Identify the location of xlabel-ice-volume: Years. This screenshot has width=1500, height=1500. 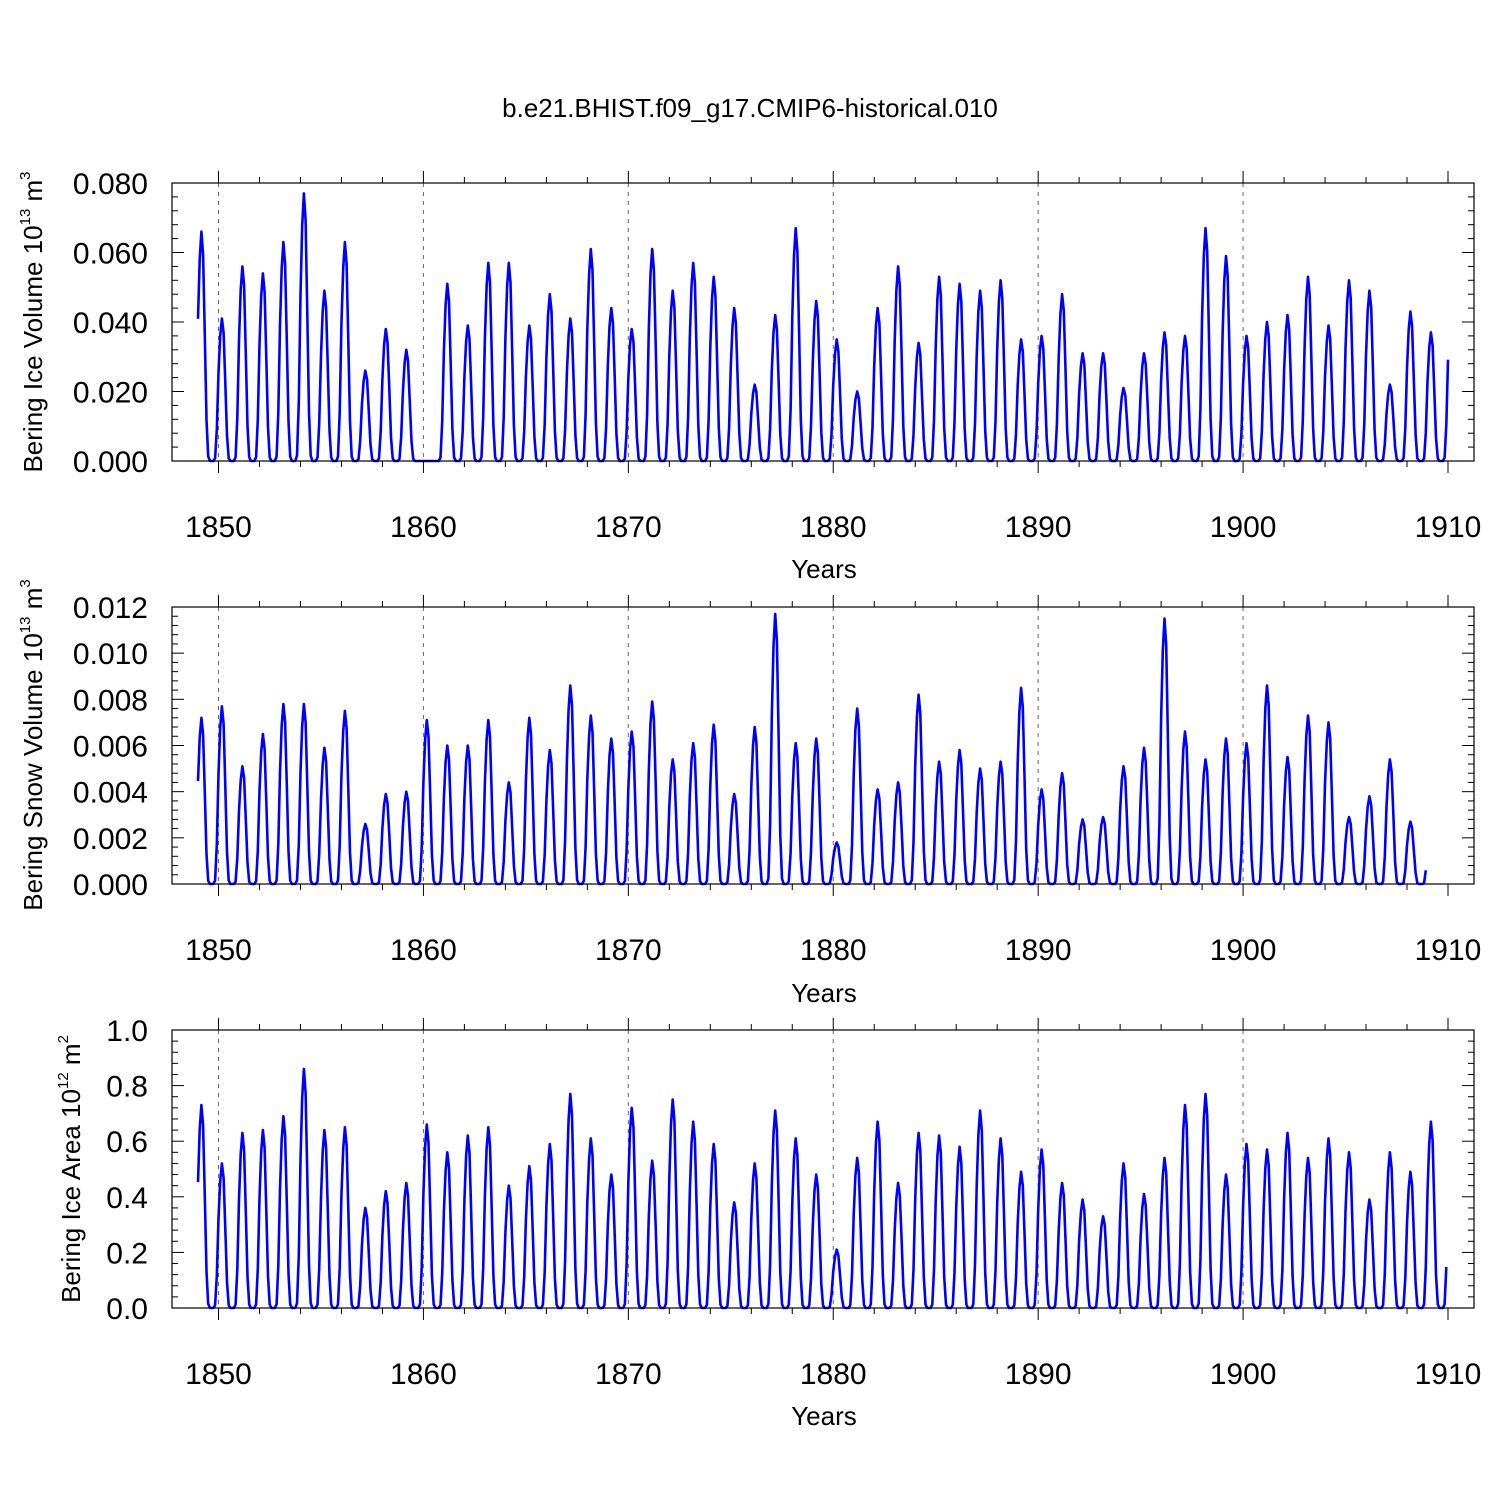
(824, 569).